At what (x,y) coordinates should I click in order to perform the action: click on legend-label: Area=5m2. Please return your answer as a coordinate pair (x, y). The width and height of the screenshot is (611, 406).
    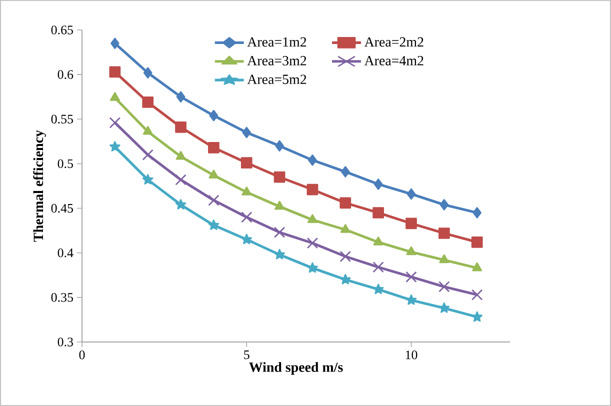
    Looking at the image, I should click on (276, 79).